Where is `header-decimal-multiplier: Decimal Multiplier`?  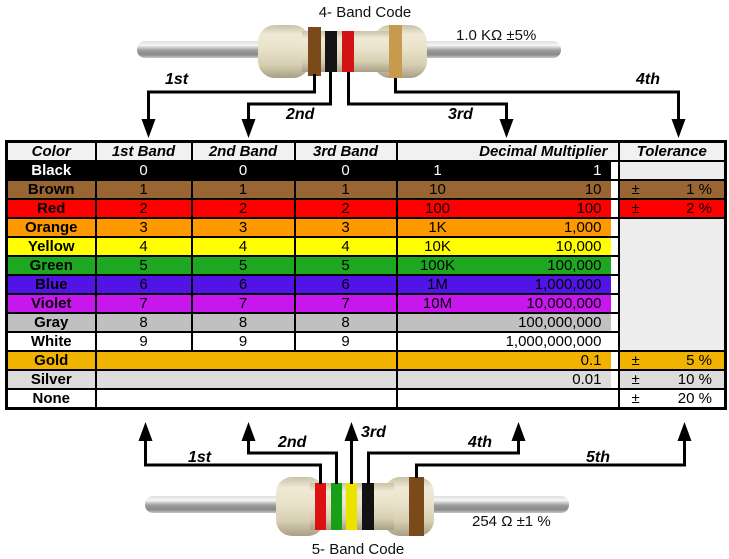
header-decimal-multiplier: Decimal Multiplier is located at coordinates (507, 151).